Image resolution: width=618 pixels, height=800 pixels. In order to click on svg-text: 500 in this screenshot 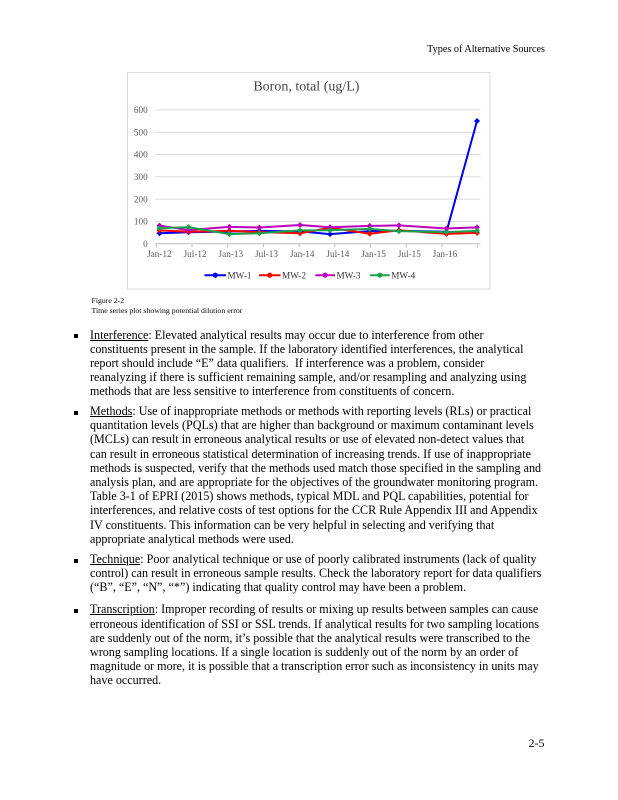, I will do `click(141, 132)`.